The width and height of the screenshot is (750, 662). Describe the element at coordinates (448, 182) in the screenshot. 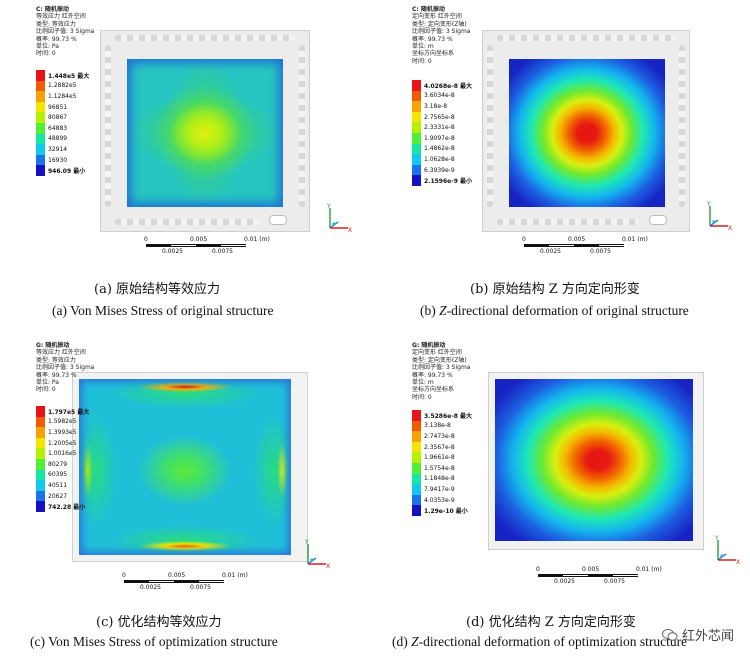

I see `legend-min: 2.1596e-9 最小` at that location.